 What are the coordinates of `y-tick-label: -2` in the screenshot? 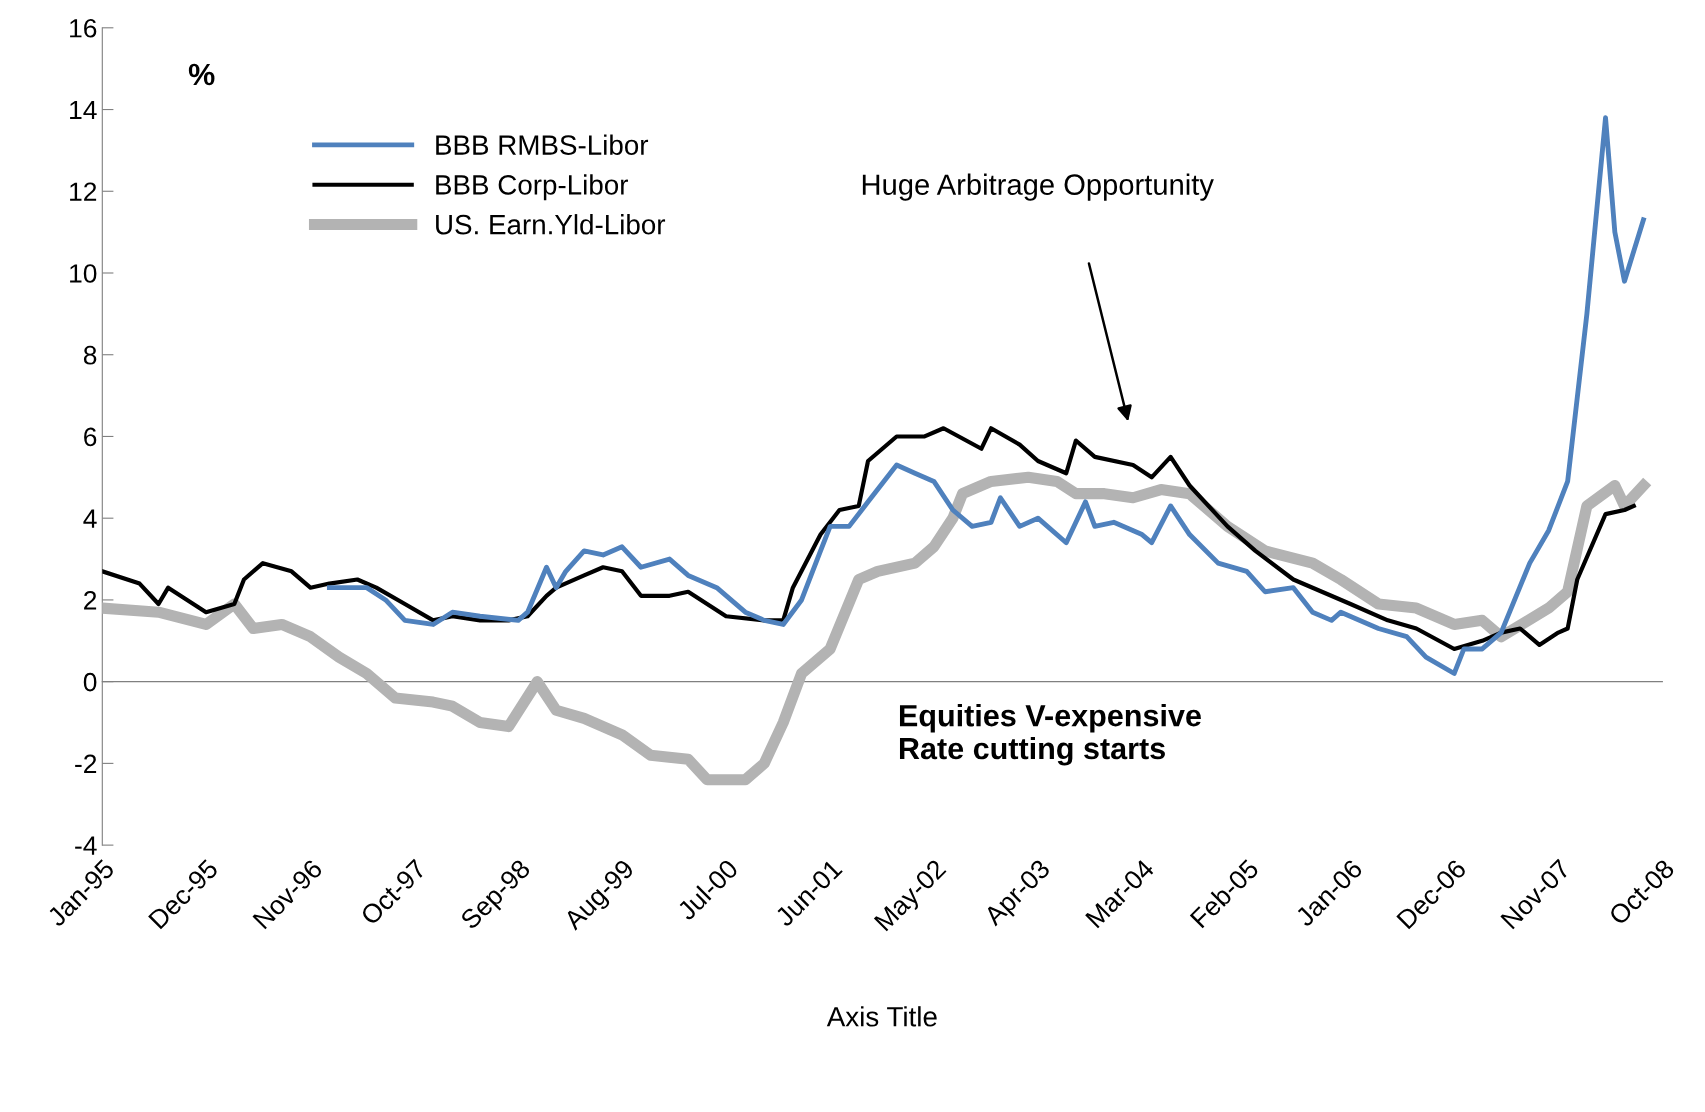 It's located at (86, 763).